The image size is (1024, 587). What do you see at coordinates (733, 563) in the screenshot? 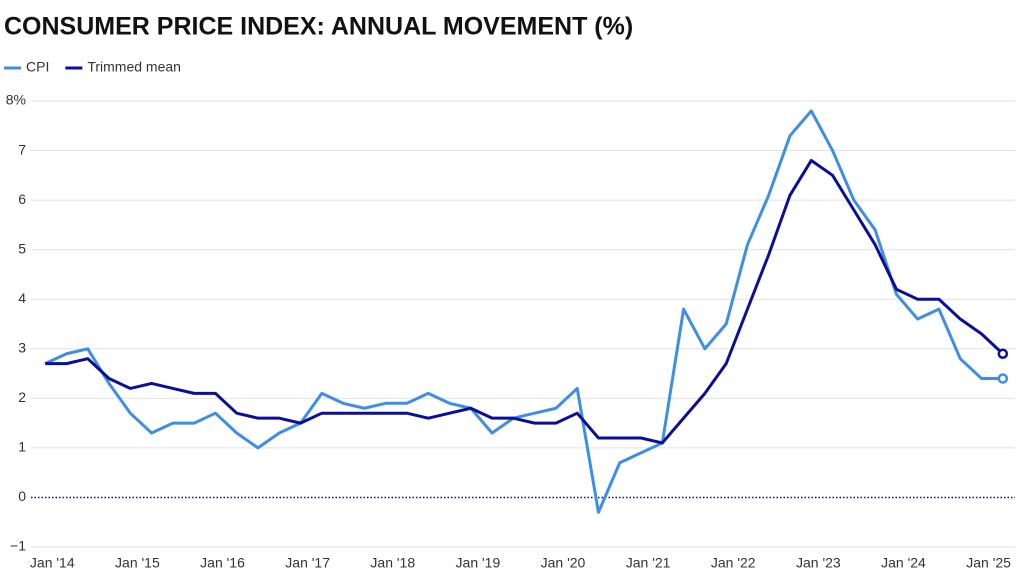
I see `x-tick-label: Jan '22` at bounding box center [733, 563].